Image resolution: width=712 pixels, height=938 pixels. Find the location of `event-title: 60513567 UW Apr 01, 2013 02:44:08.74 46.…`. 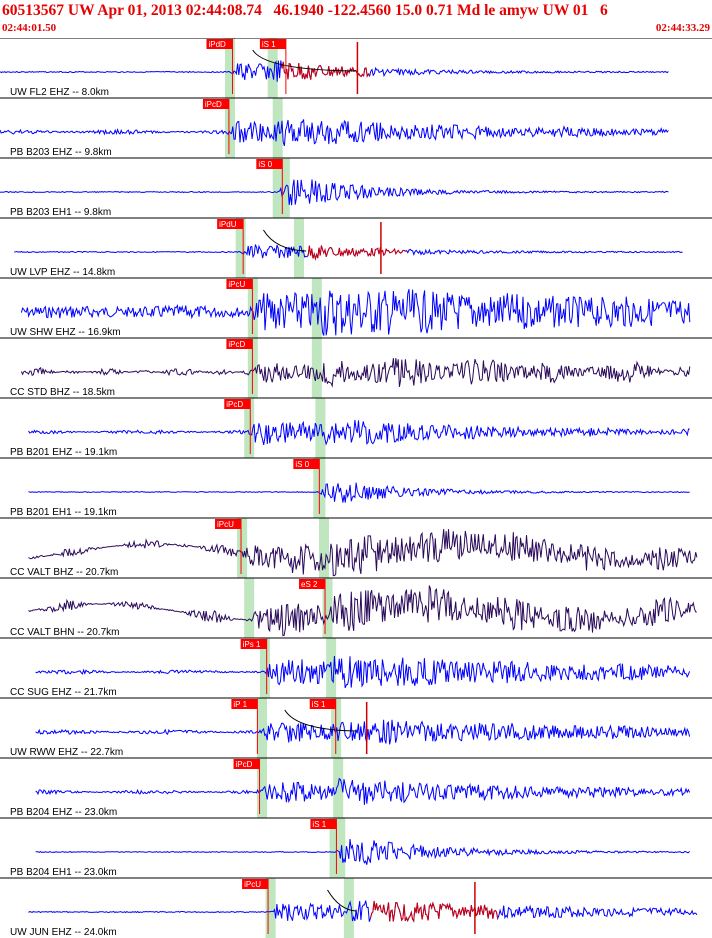

event-title: 60513567 UW Apr 01, 2013 02:44:08.74 46.… is located at coordinates (305, 10).